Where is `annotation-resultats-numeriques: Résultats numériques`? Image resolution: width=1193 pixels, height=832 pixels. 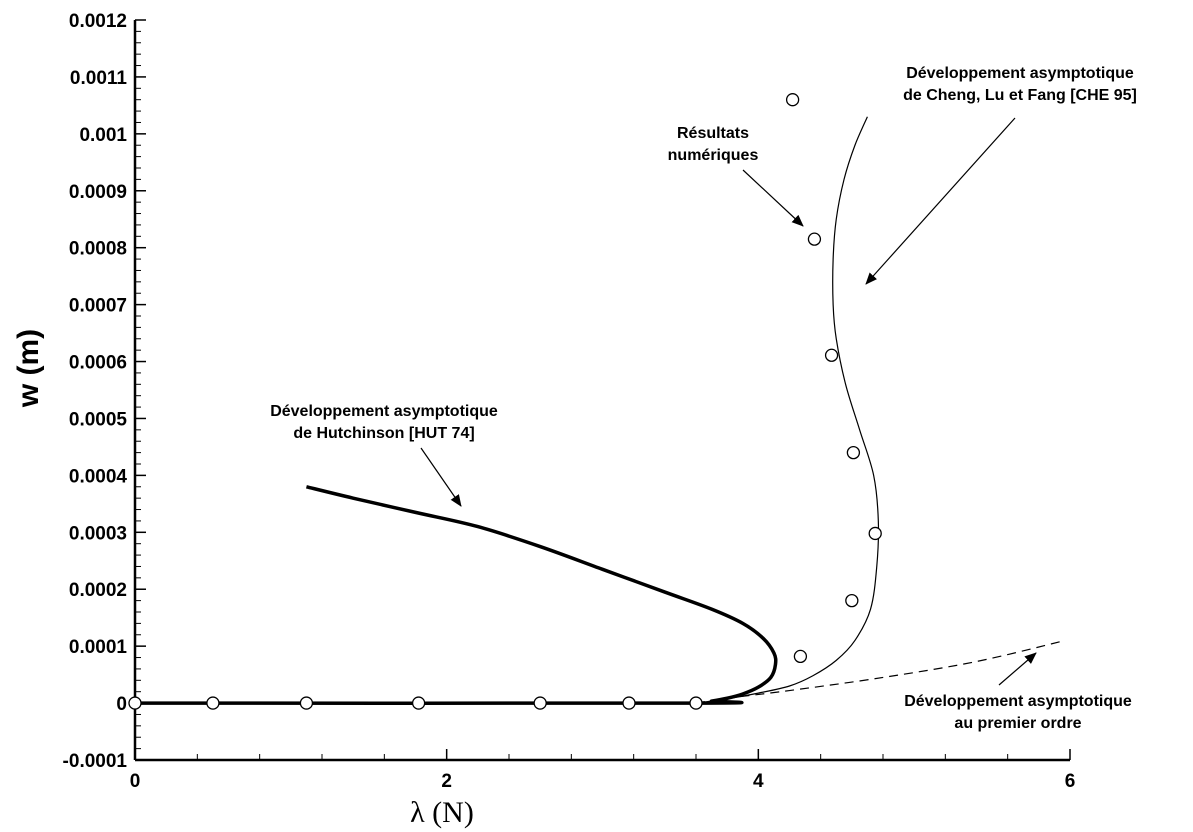 annotation-resultats-numeriques: Résultats numériques is located at coordinates (736, 176).